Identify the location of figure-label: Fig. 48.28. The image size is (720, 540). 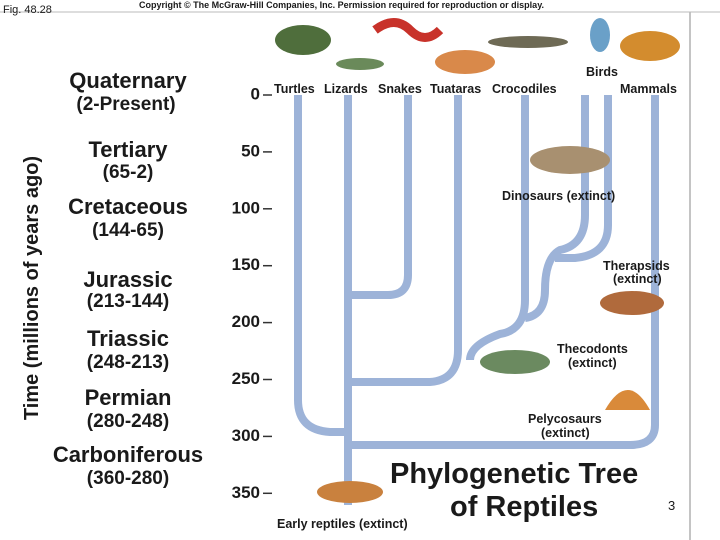
(27, 10).